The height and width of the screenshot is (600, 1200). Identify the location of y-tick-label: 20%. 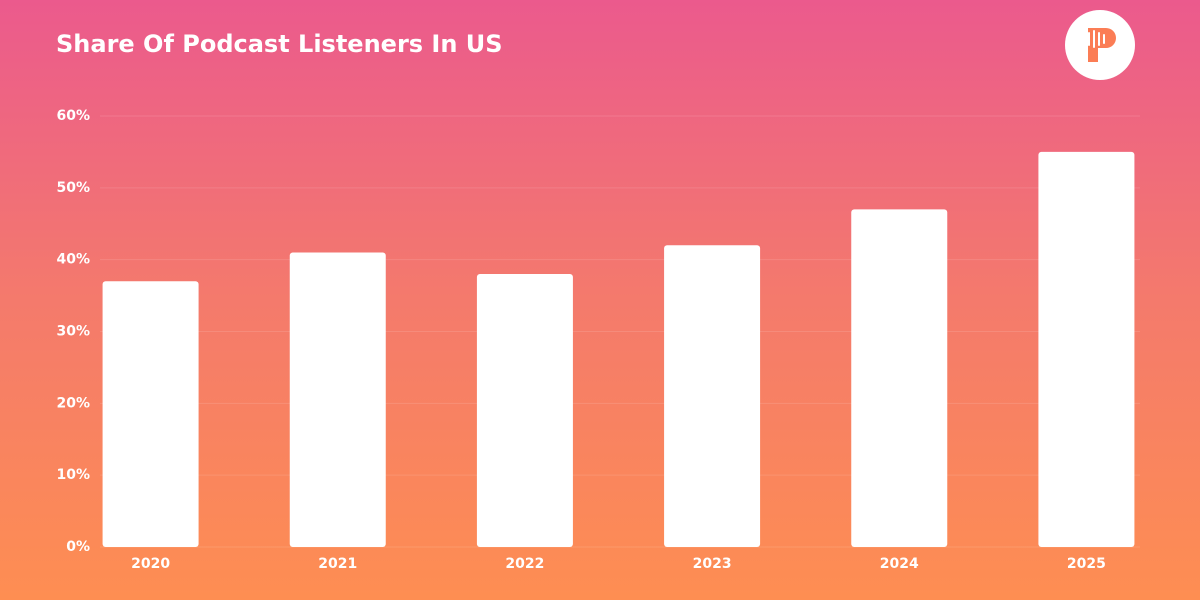
(73, 403).